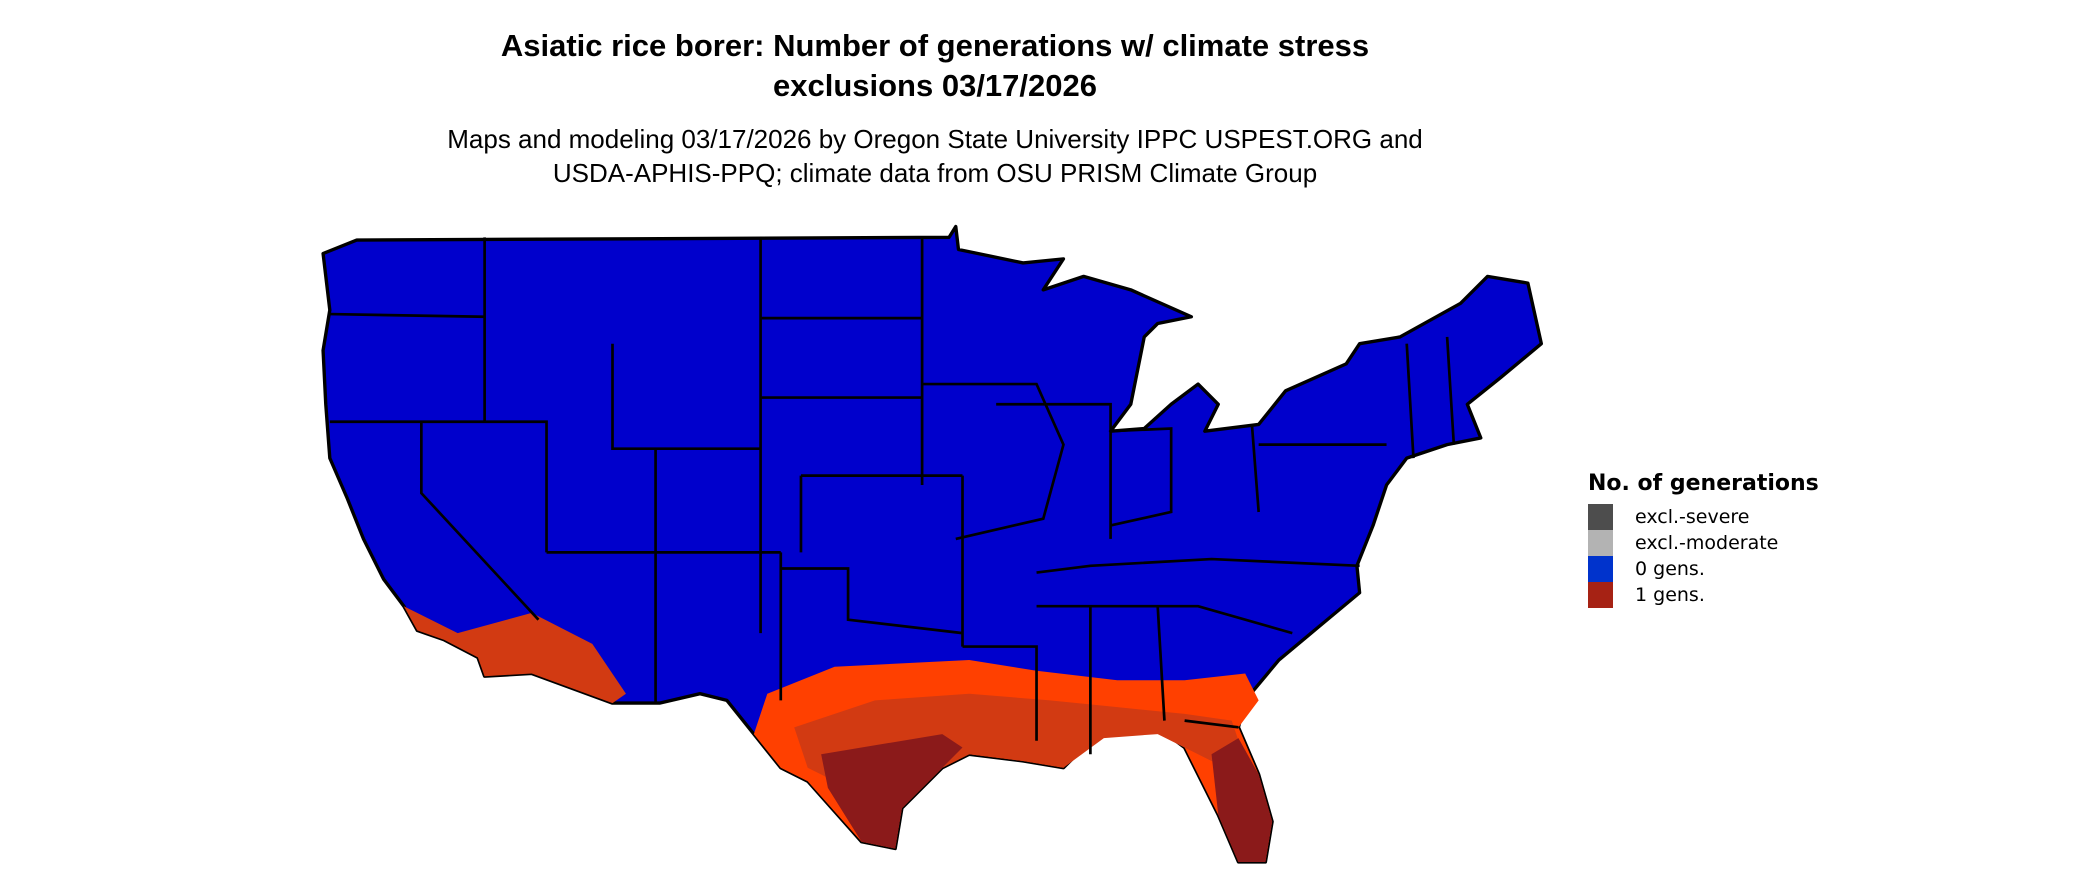 Image resolution: width=2100 pixels, height=892 pixels. I want to click on texas-high-region, so click(892, 791).